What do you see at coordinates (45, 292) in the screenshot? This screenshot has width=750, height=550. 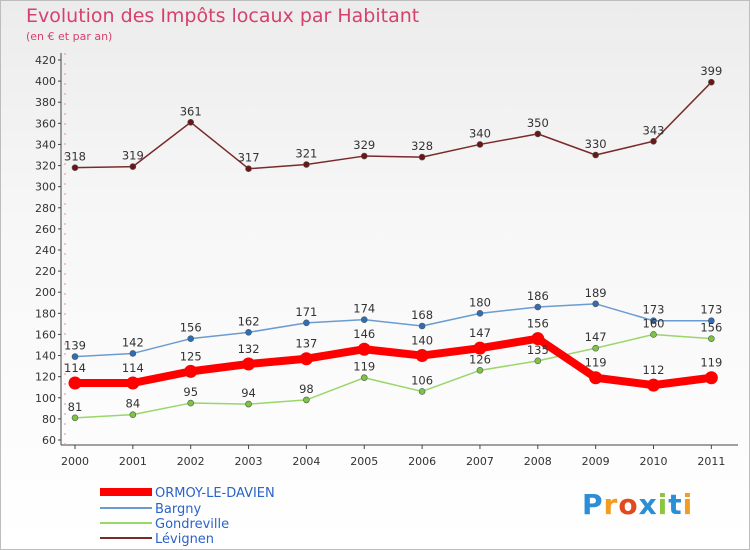 I see `y-tick-label: 200` at bounding box center [45, 292].